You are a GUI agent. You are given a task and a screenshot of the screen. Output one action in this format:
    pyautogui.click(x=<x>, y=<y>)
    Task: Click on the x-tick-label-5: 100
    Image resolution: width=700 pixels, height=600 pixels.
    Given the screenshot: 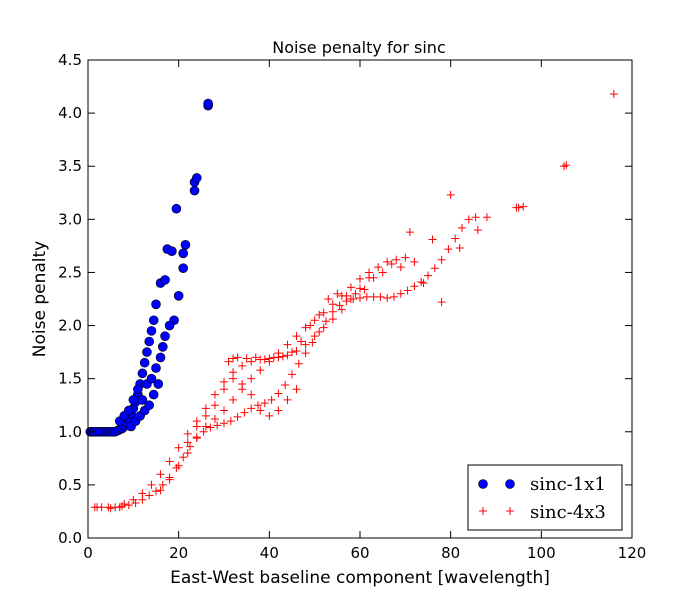 What is the action you would take?
    pyautogui.click(x=541, y=553)
    